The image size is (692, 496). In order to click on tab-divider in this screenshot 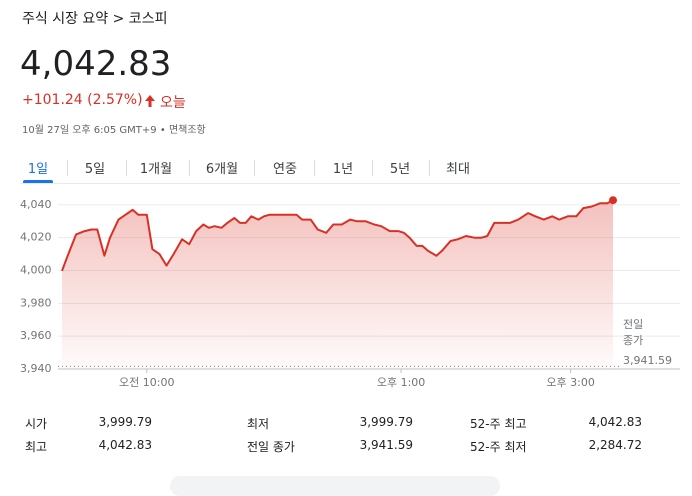, I will do `click(350, 183)`.